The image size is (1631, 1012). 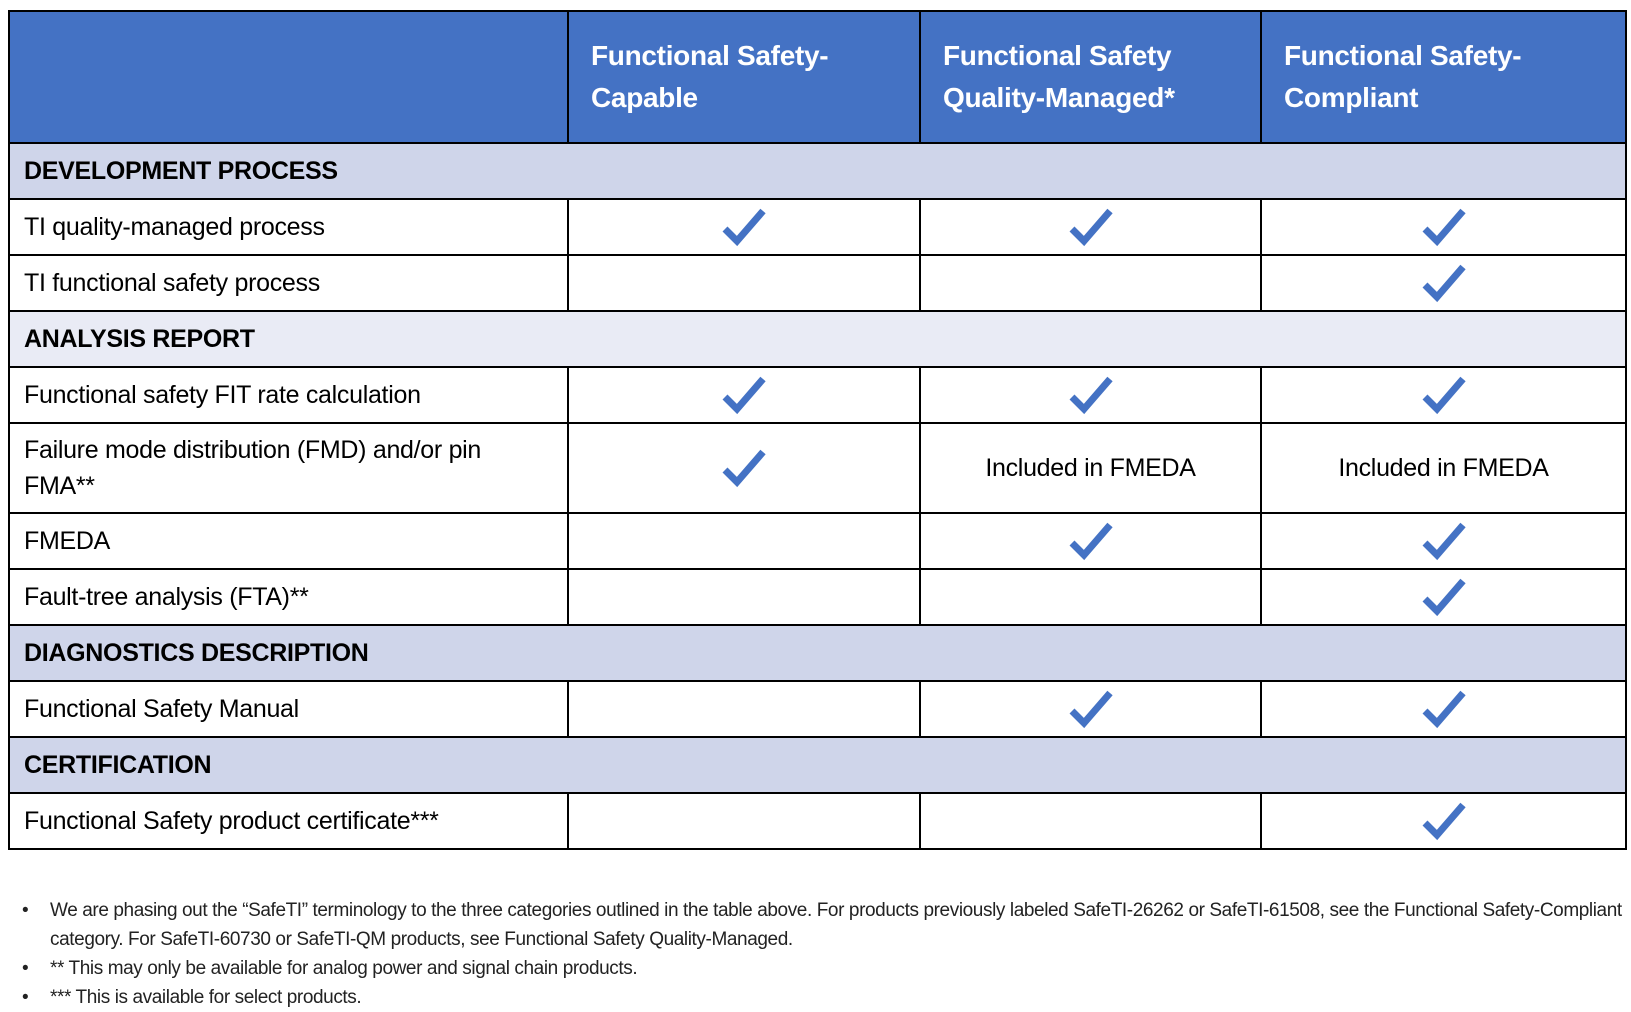 What do you see at coordinates (288, 821) in the screenshot?
I see `row-label: Functional Safety product certificate***` at bounding box center [288, 821].